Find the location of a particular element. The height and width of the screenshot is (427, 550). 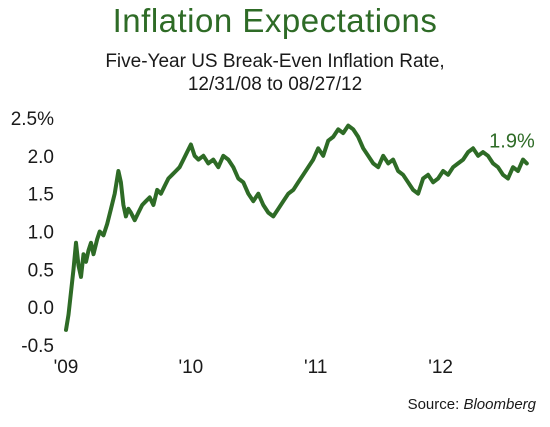

x-tick-label: '12 is located at coordinates (440, 367).